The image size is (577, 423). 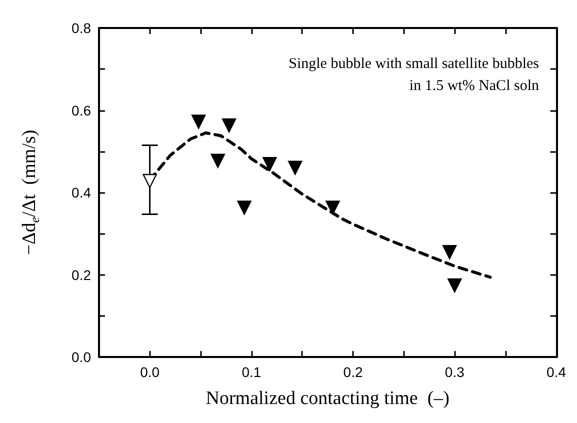 I want to click on annotation: Single bubble with small satellite bubbles in 1.5 wt% NaCl soln, so click(x=414, y=75).